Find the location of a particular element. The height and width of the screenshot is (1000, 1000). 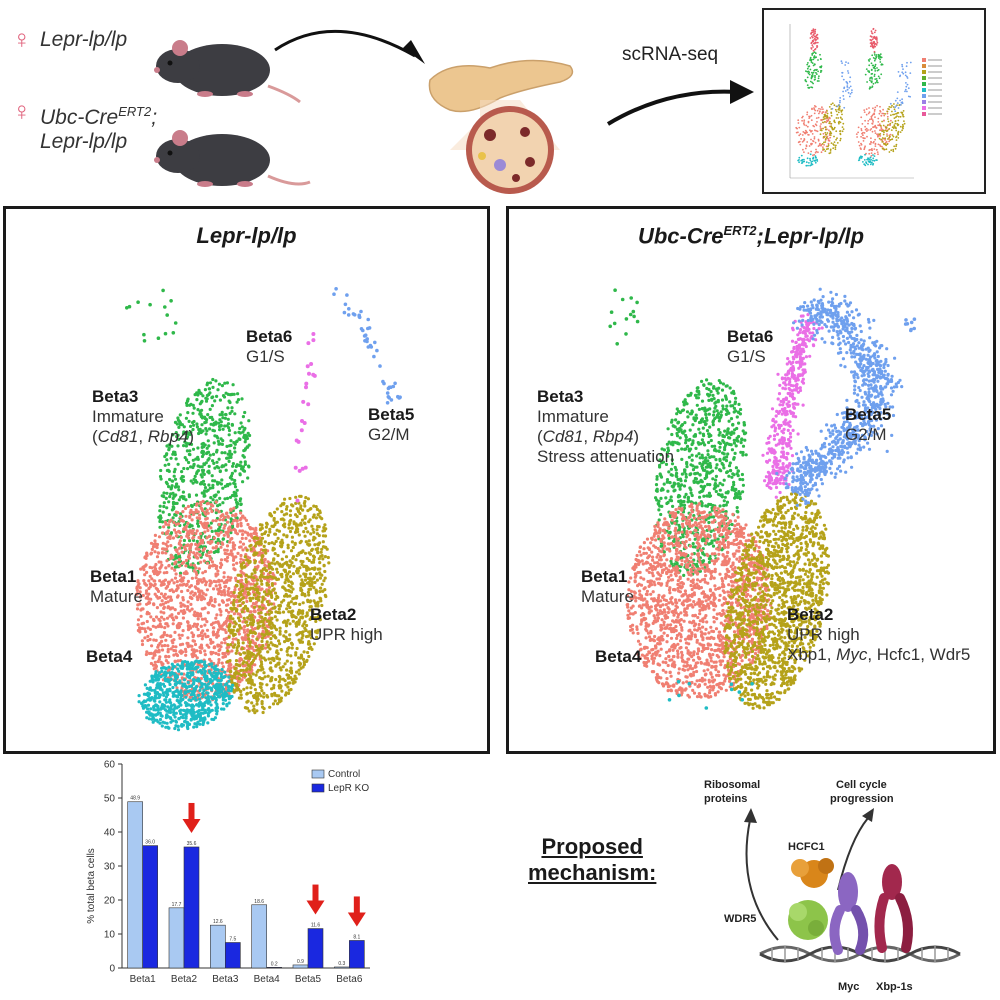

bar-beta1-ko is located at coordinates (150, 907).